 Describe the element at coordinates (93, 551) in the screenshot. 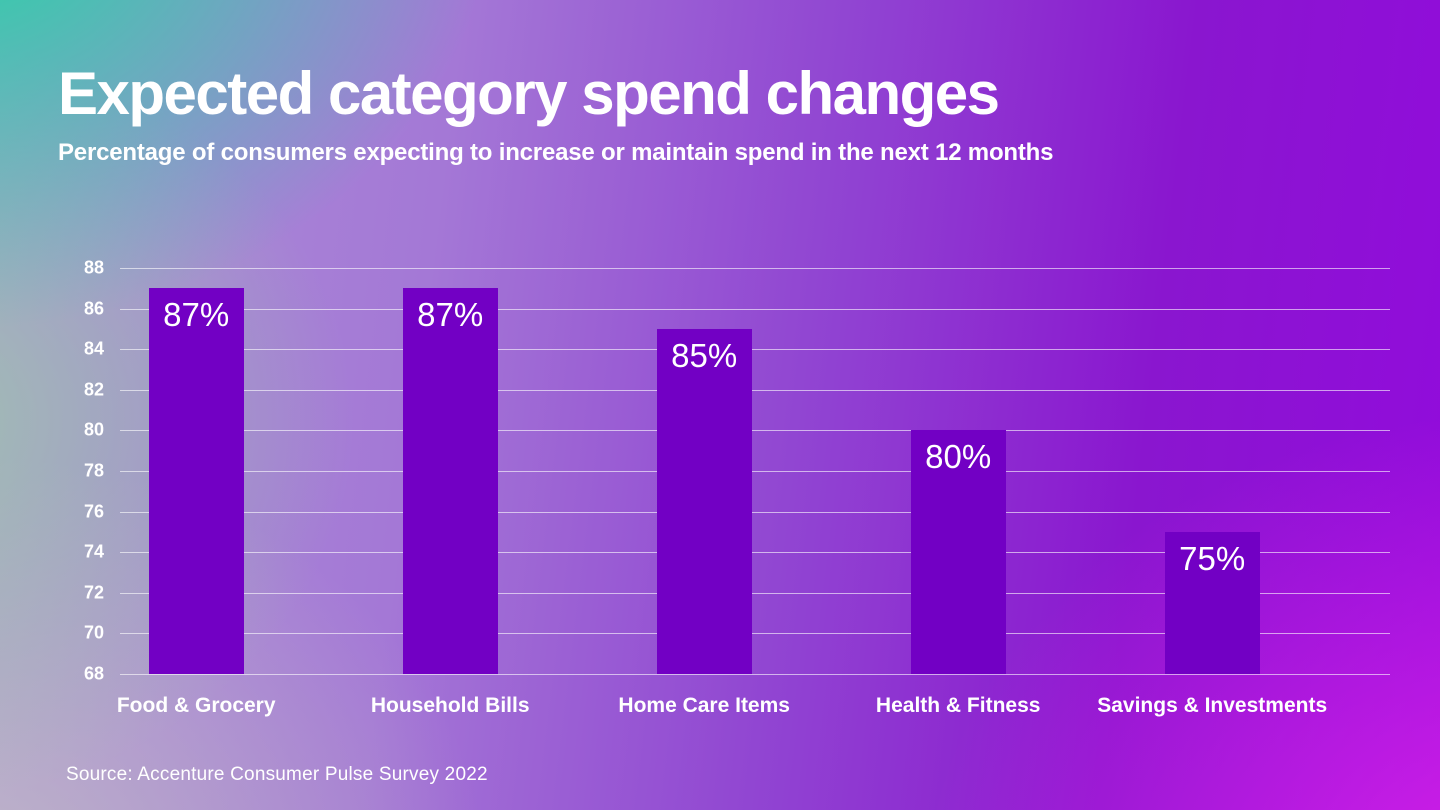

I see `y-tick-label: 74` at that location.